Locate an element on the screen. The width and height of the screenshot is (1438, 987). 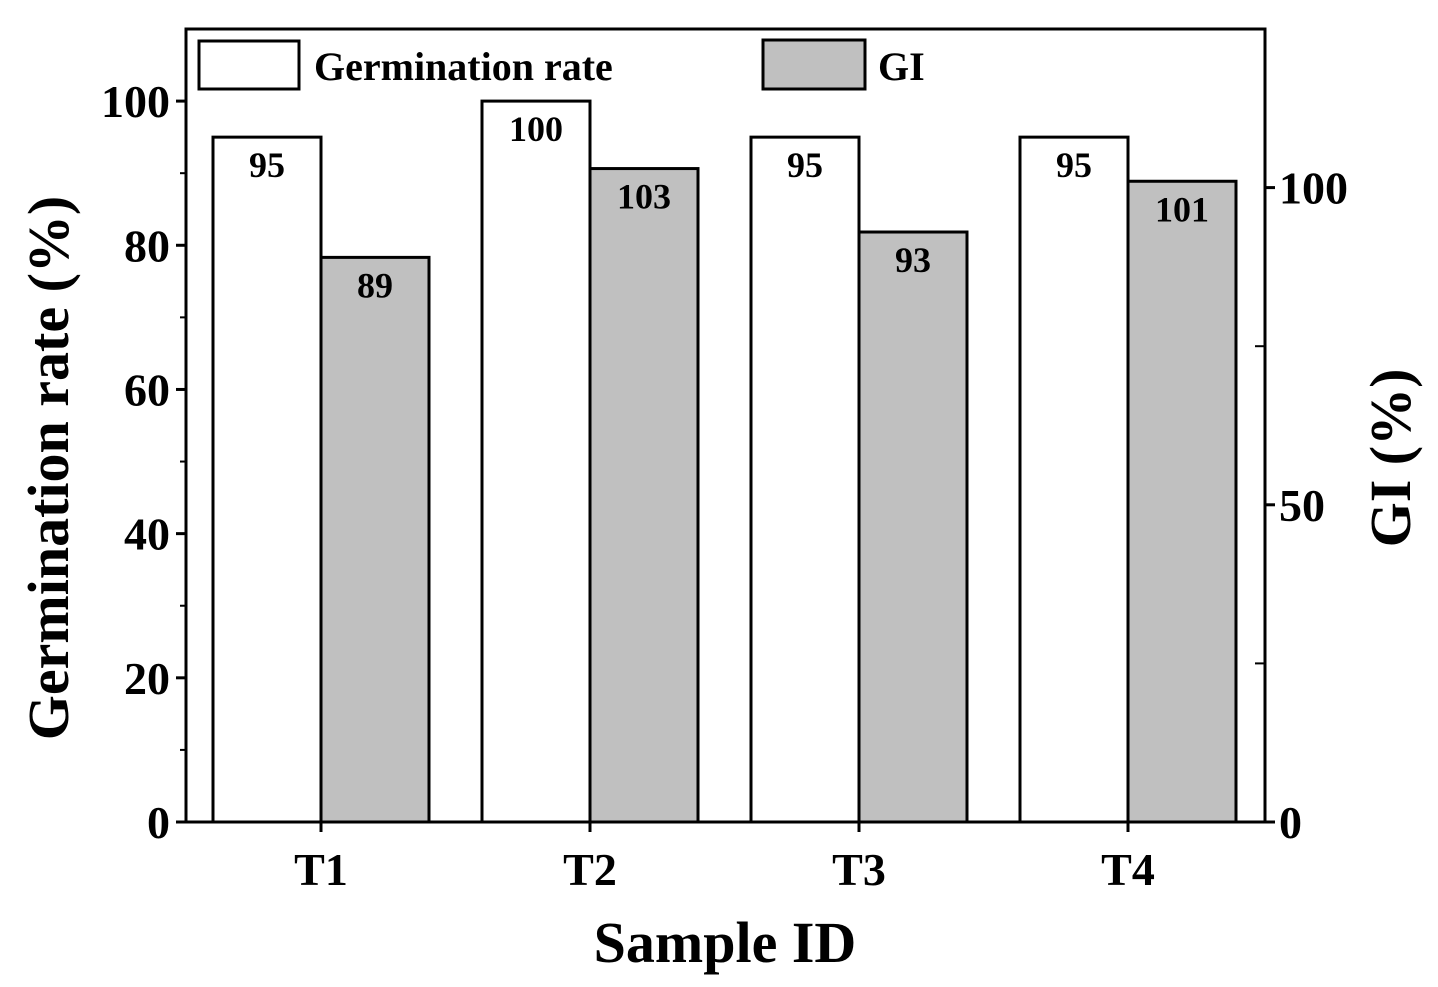
bar-value-label-t4-germination-rate: 95 is located at coordinates (1074, 165).